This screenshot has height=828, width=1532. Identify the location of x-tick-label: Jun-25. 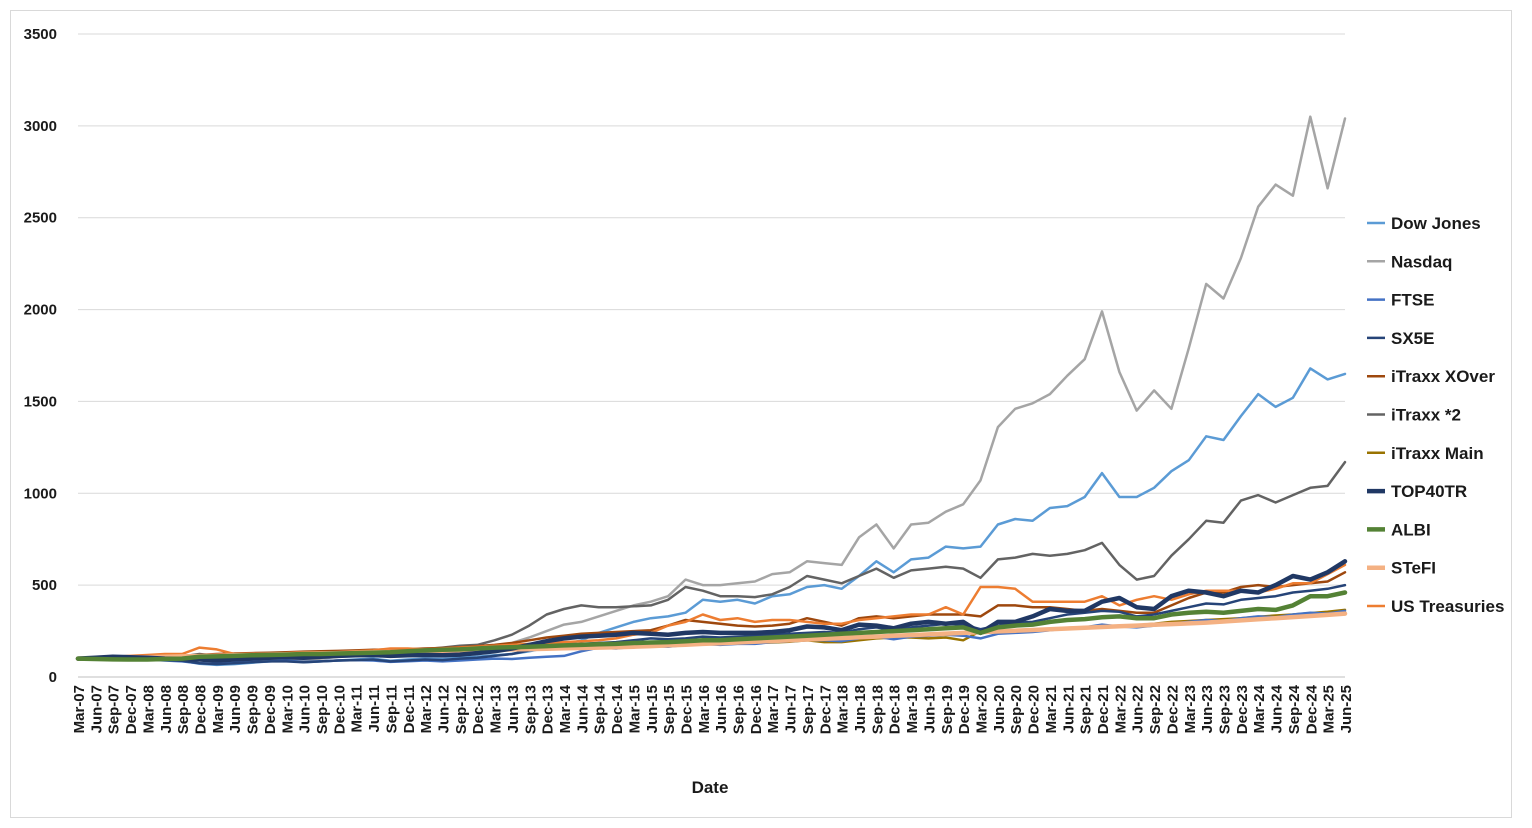
(1346, 709).